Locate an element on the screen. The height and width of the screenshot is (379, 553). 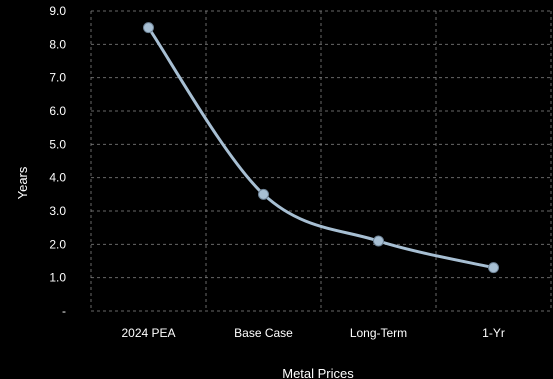
y-tick-label: 5.0 is located at coordinates (57, 144).